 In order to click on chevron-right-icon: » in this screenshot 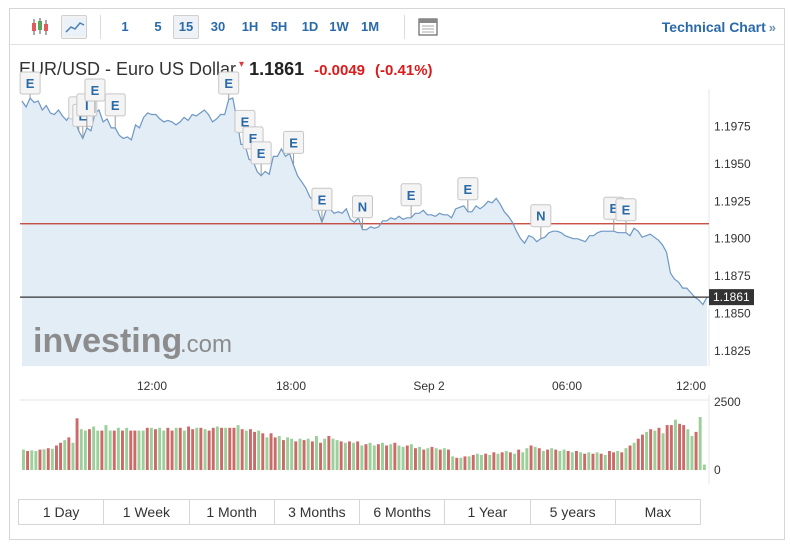, I will do `click(772, 27)`.